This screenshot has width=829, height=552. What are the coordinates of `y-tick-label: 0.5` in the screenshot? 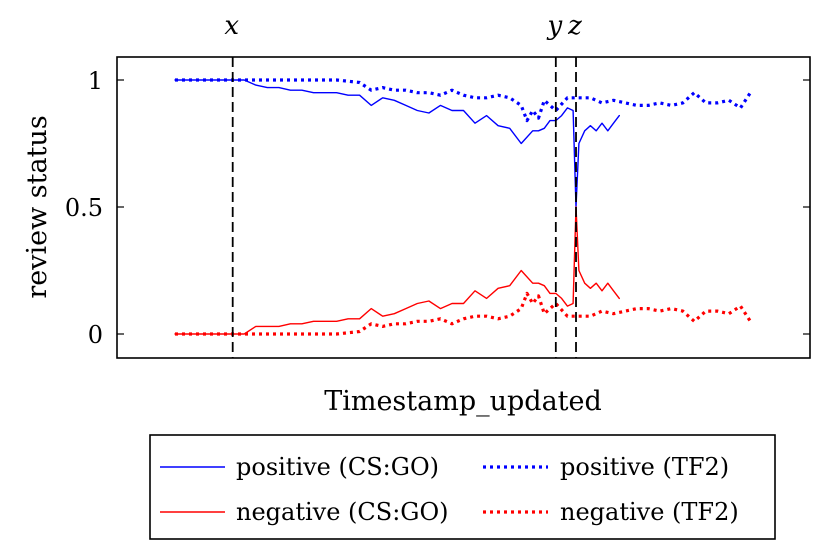 It's located at (84, 208).